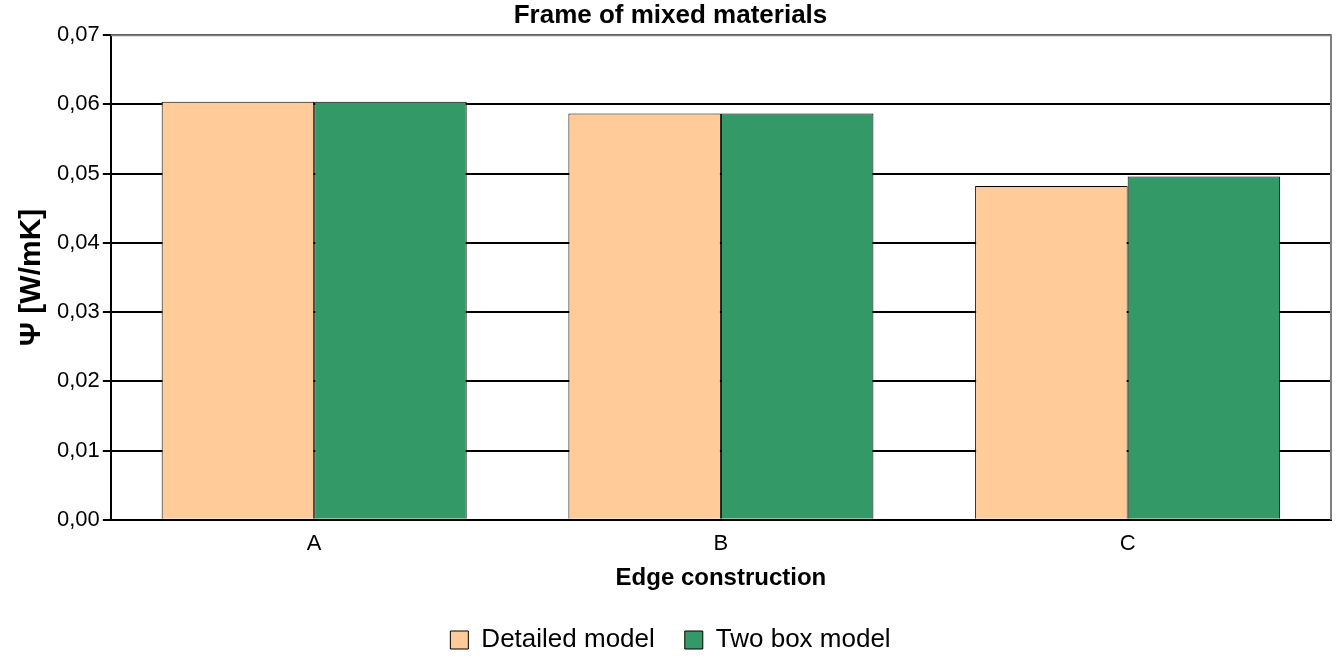 The height and width of the screenshot is (668, 1341). What do you see at coordinates (803, 638) in the screenshot?
I see `legend-label: Two box model` at bounding box center [803, 638].